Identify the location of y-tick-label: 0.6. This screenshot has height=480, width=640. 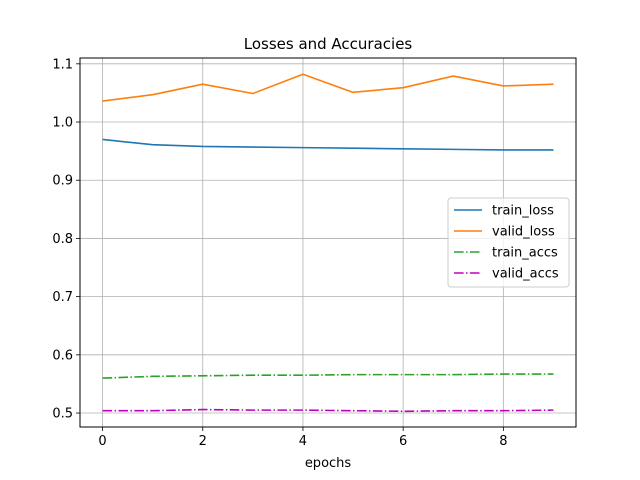
(62, 355).